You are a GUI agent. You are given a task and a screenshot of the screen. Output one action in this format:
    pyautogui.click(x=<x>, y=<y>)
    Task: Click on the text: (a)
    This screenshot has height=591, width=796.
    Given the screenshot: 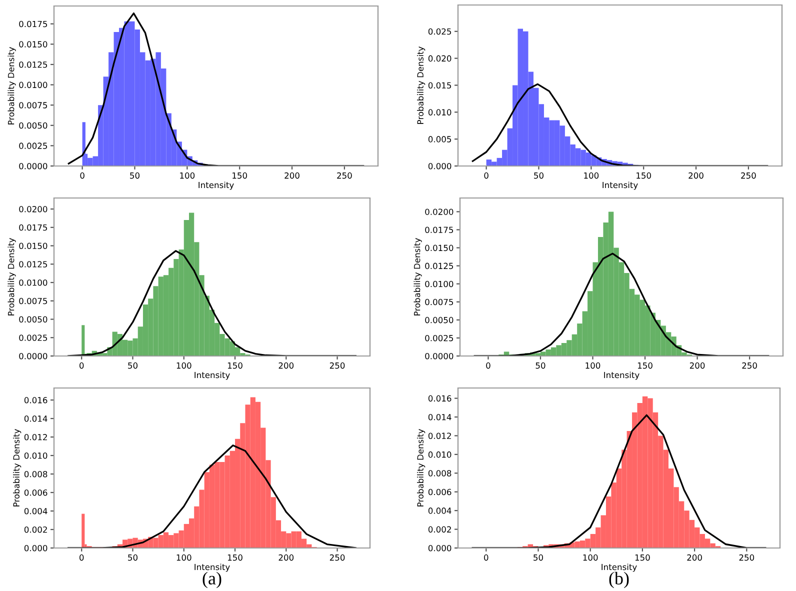 What is the action you would take?
    pyautogui.click(x=212, y=580)
    